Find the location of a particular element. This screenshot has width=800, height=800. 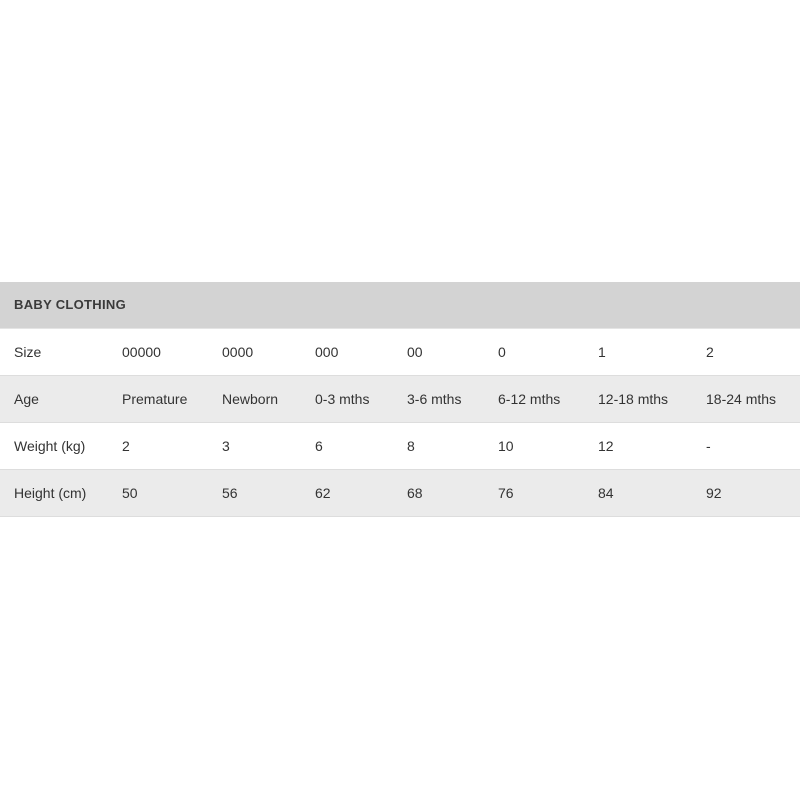

table-cell: 6-12 mths is located at coordinates (529, 399).